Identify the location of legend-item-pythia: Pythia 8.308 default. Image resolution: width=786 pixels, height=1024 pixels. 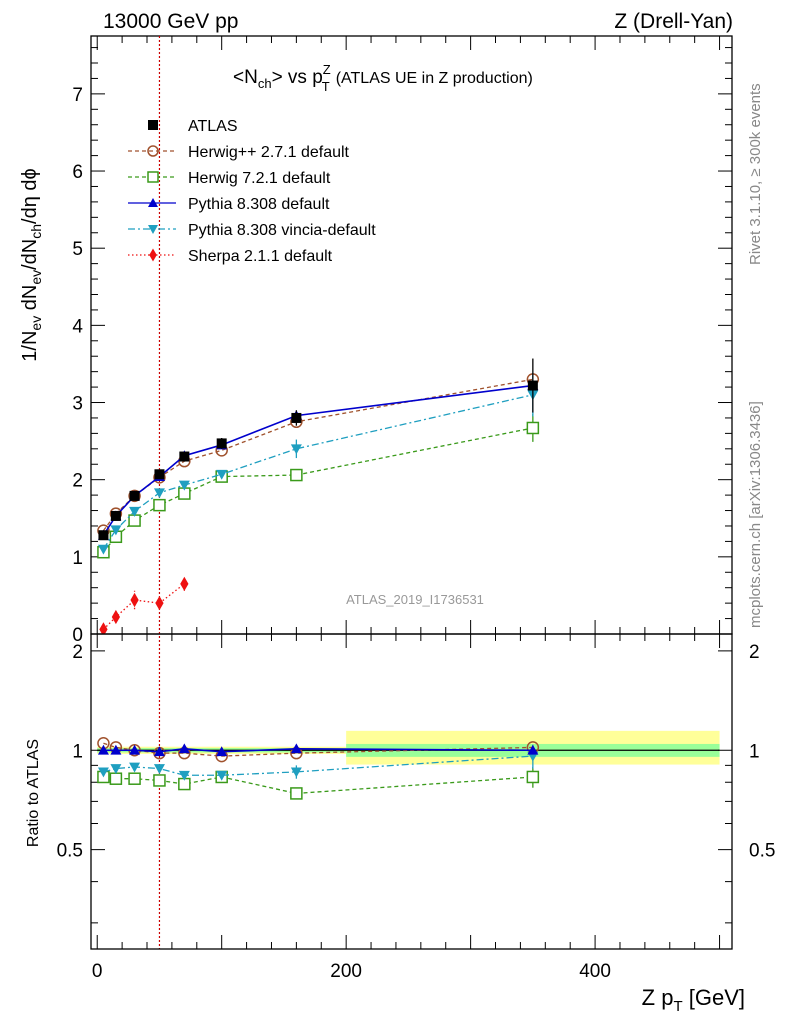
(229, 204).